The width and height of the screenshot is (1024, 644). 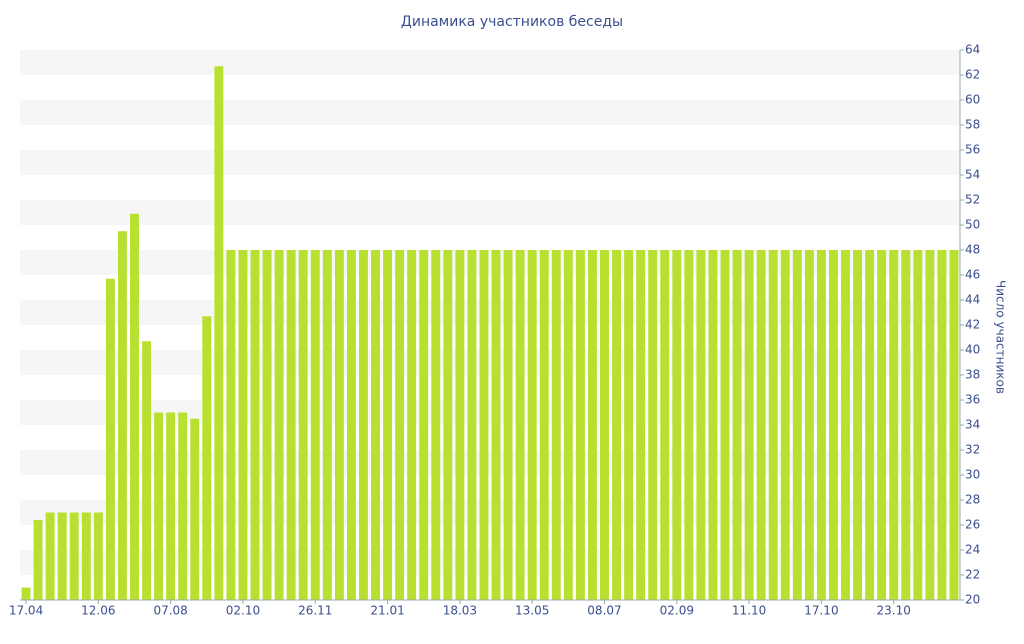 What do you see at coordinates (98, 611) in the screenshot?
I see `x-tick-label: 12.06` at bounding box center [98, 611].